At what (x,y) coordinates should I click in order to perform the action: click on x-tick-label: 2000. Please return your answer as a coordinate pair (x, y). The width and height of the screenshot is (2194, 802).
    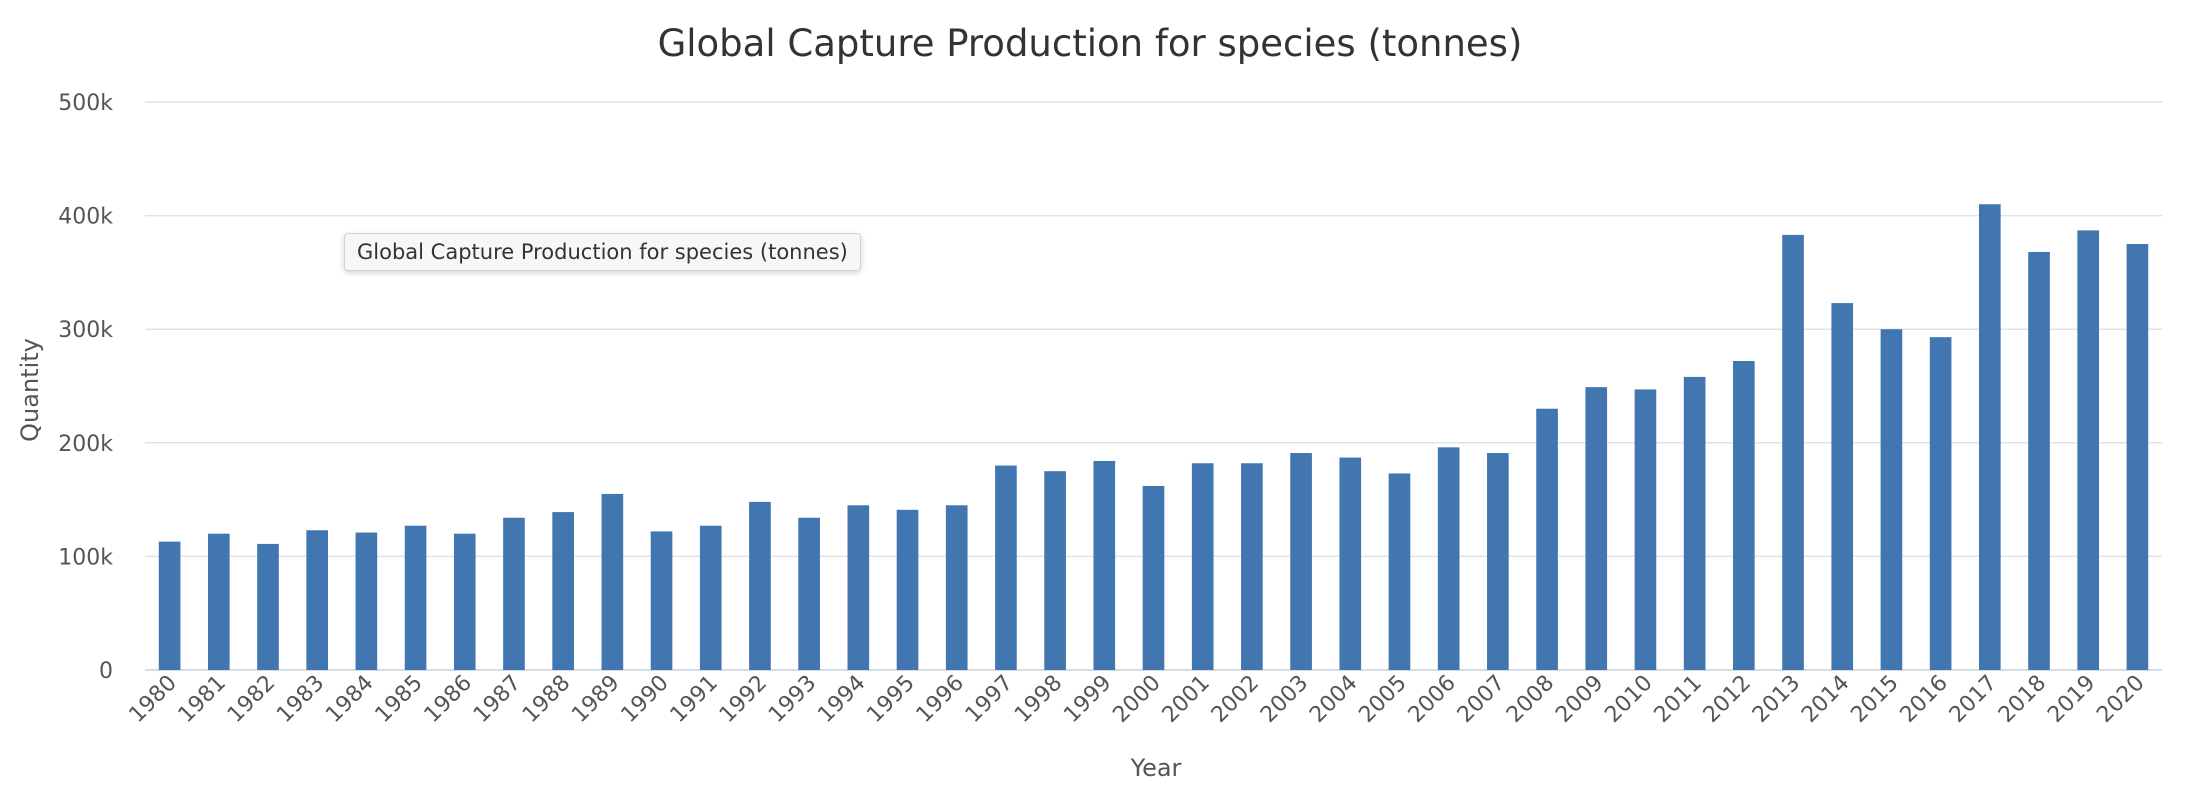
    Looking at the image, I should click on (1136, 699).